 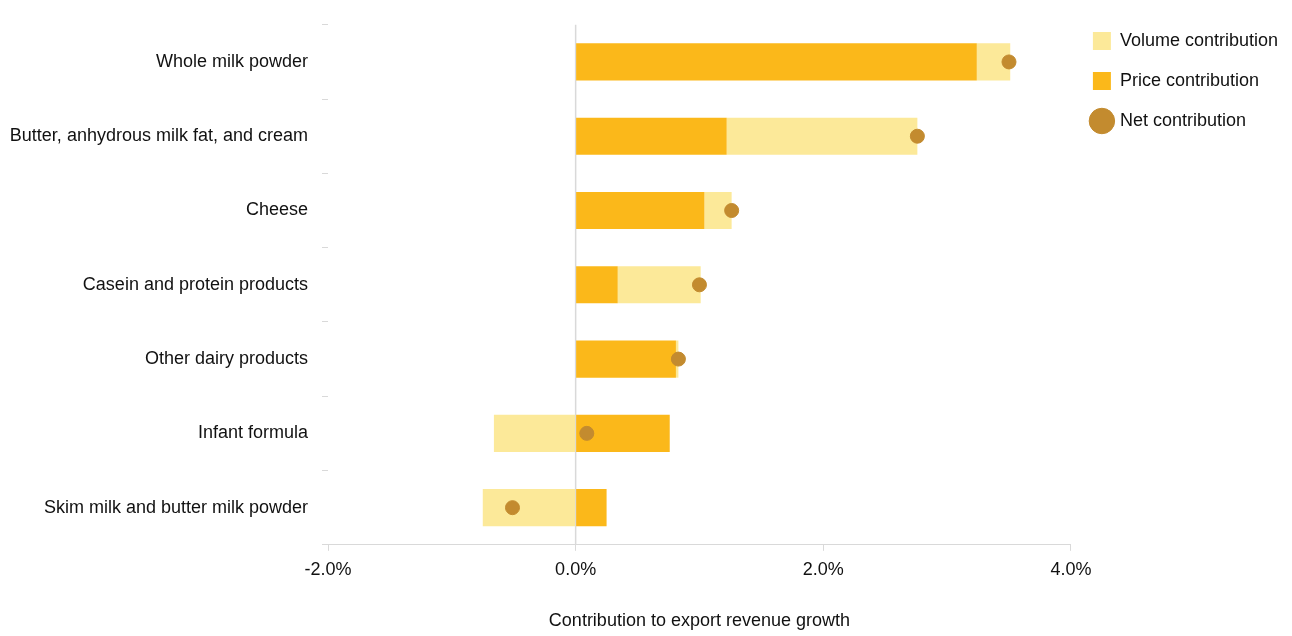 What do you see at coordinates (158, 135) in the screenshot?
I see `y-tick-label: Butter, anhydrous milk fat, and cream` at bounding box center [158, 135].